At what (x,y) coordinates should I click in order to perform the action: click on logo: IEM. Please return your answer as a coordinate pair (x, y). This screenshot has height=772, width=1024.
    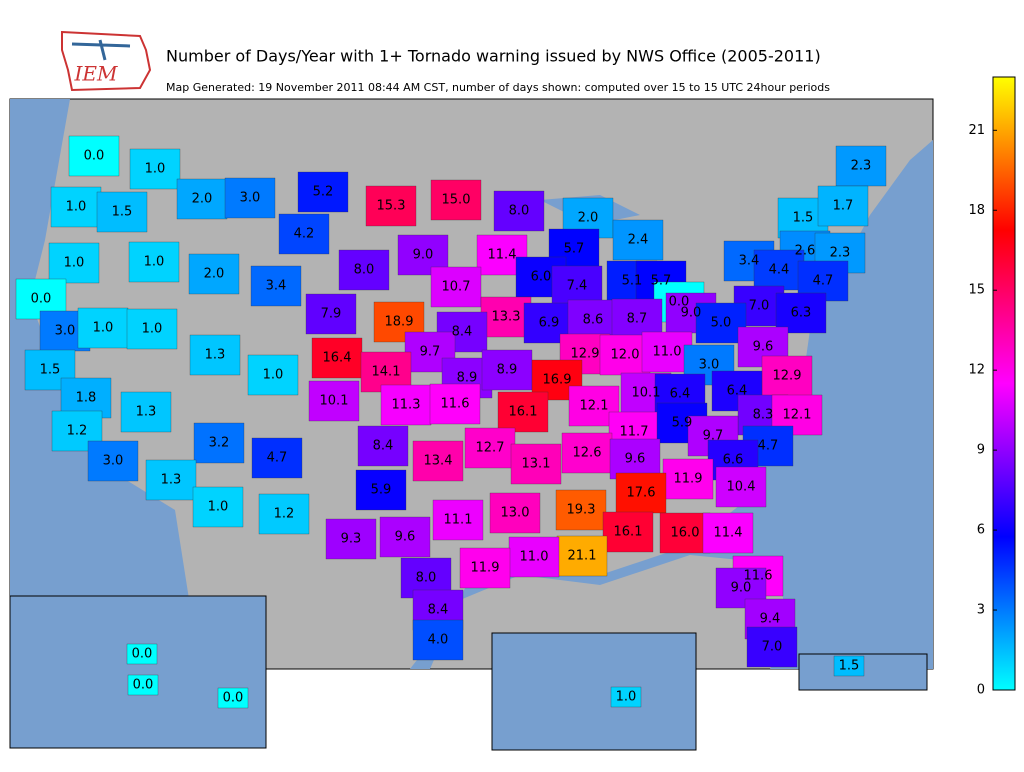
    Looking at the image, I should click on (106, 61).